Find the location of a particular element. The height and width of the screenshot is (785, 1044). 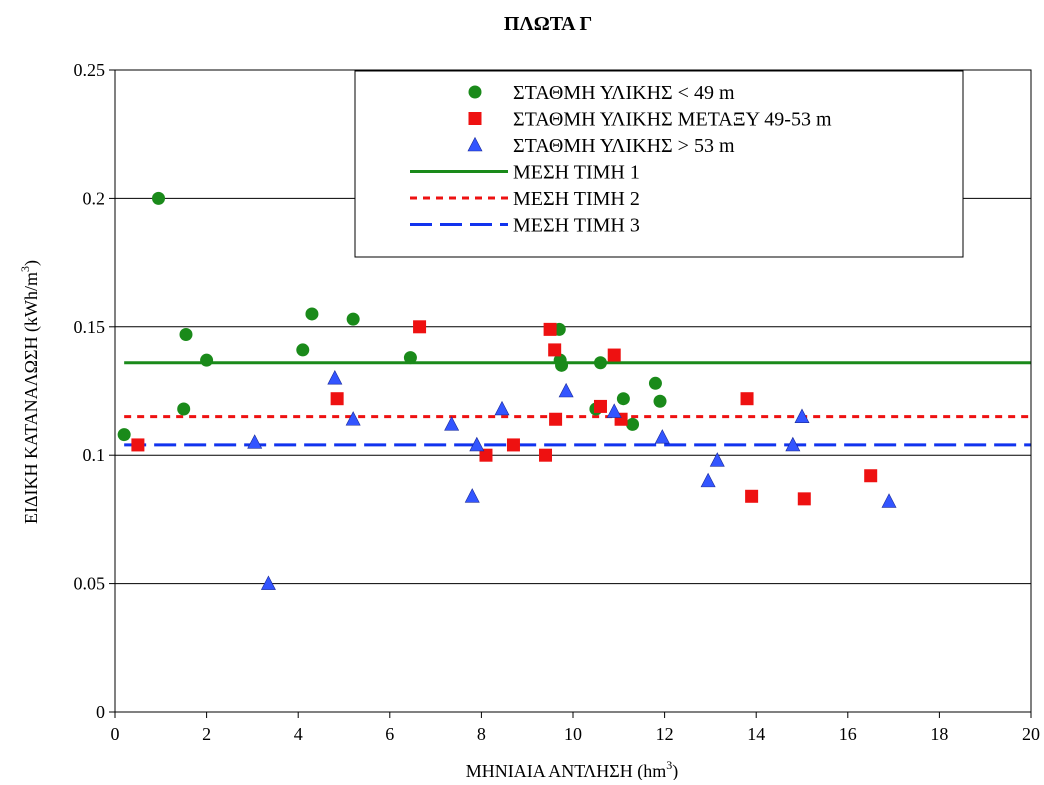

x-tick-label: 6 is located at coordinates (389, 734).